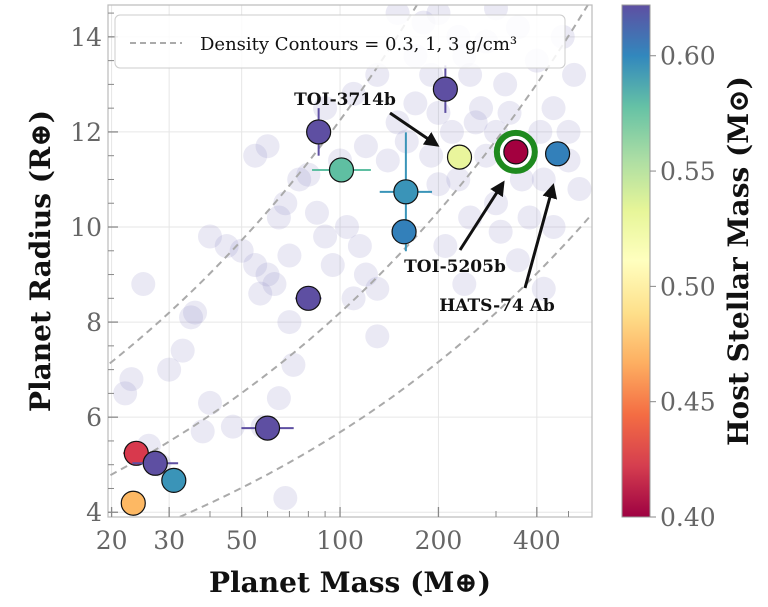  What do you see at coordinates (94, 512) in the screenshot?
I see `y-tick-label: 4` at bounding box center [94, 512].